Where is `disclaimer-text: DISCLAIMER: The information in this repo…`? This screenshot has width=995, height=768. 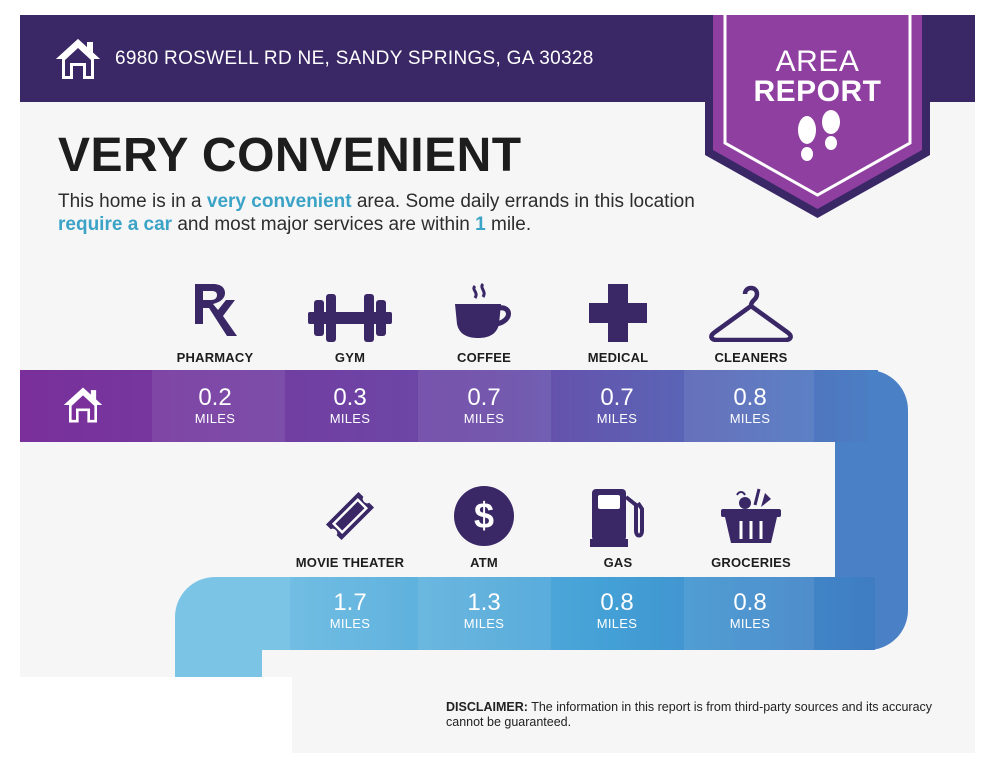
disclaimer-text: DISCLAIMER: The information in this repo… is located at coordinates (689, 714).